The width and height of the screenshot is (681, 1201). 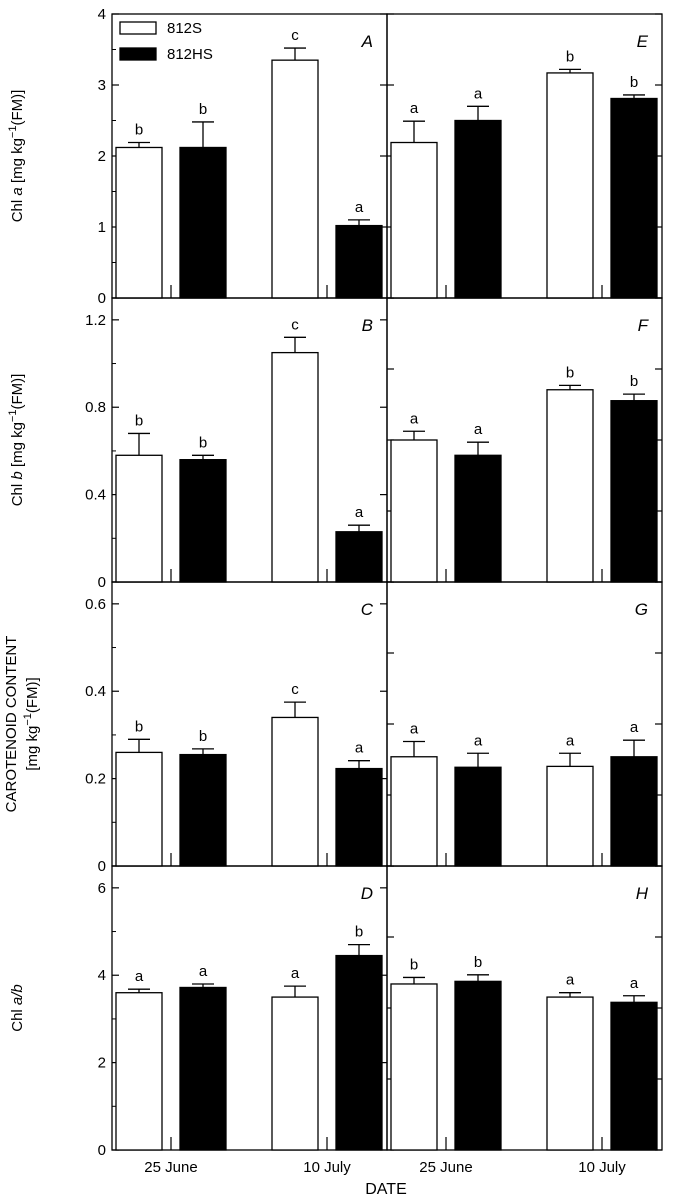 What do you see at coordinates (367, 609) in the screenshot?
I see `panel-label: C` at bounding box center [367, 609].